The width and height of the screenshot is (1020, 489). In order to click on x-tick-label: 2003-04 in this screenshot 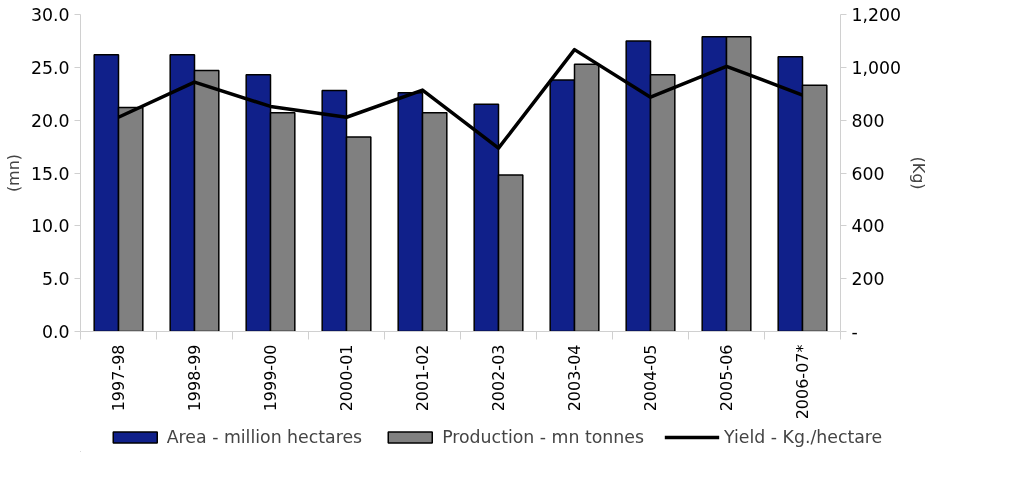, I will do `click(574, 378)`.